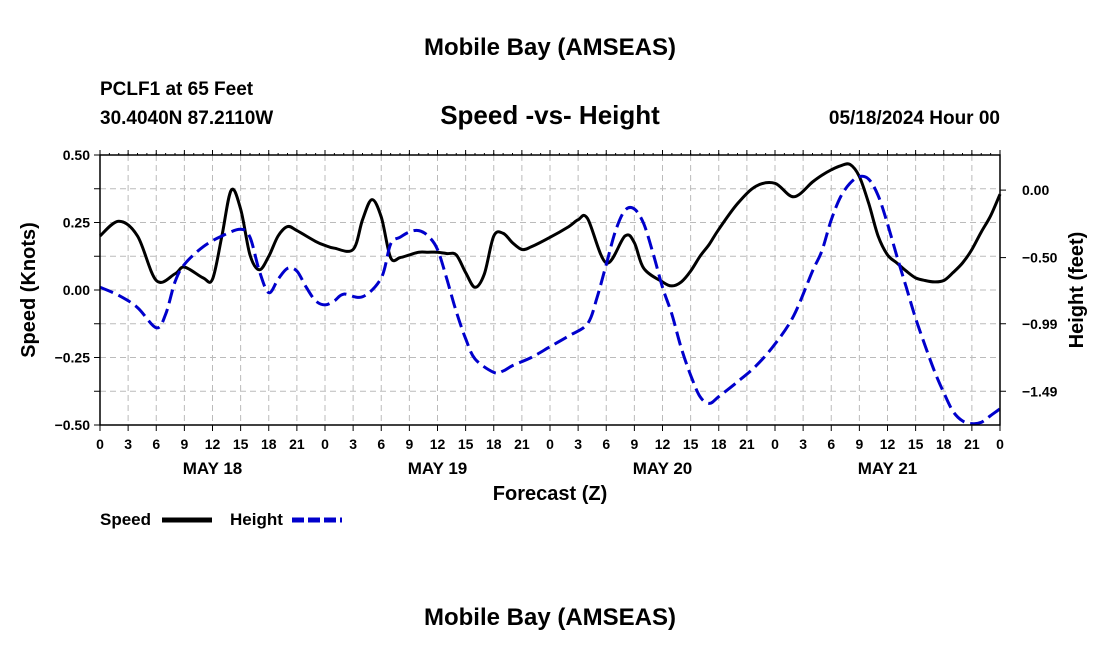 Image resolution: width=1100 pixels, height=650 pixels. I want to click on y-right-tick-label: 0.00, so click(1035, 190).